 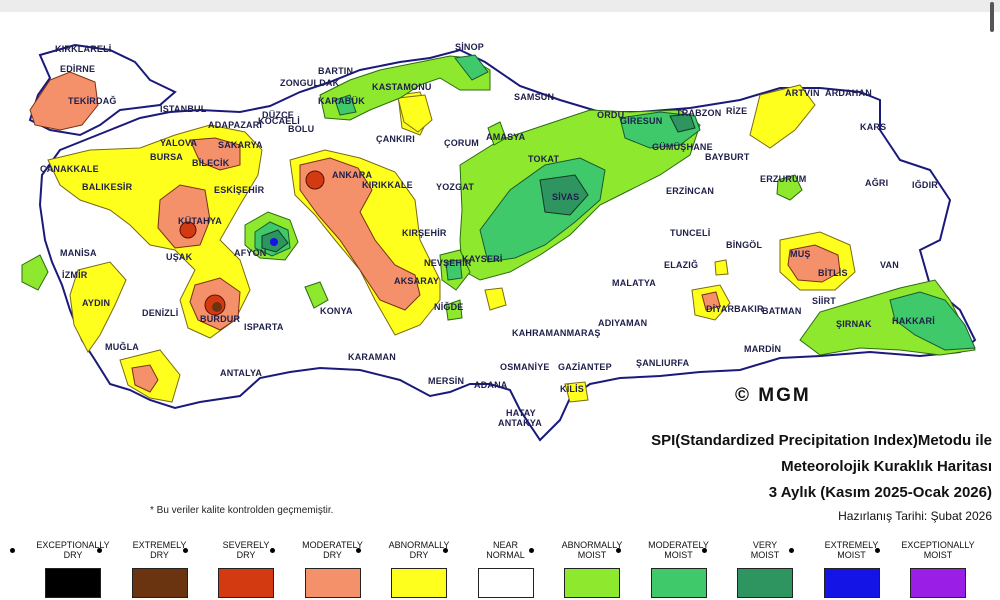 What do you see at coordinates (454, 270) in the screenshot?
I see `mmoist-nevsehir` at bounding box center [454, 270].